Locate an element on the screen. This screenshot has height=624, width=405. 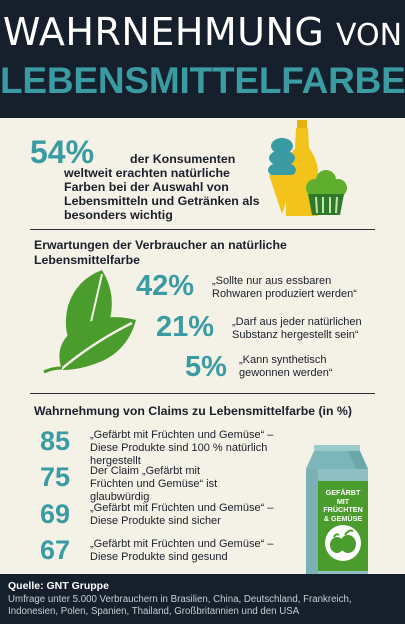
carton-label-line2: MIT FRÜCHTEN is located at coordinates (343, 505).